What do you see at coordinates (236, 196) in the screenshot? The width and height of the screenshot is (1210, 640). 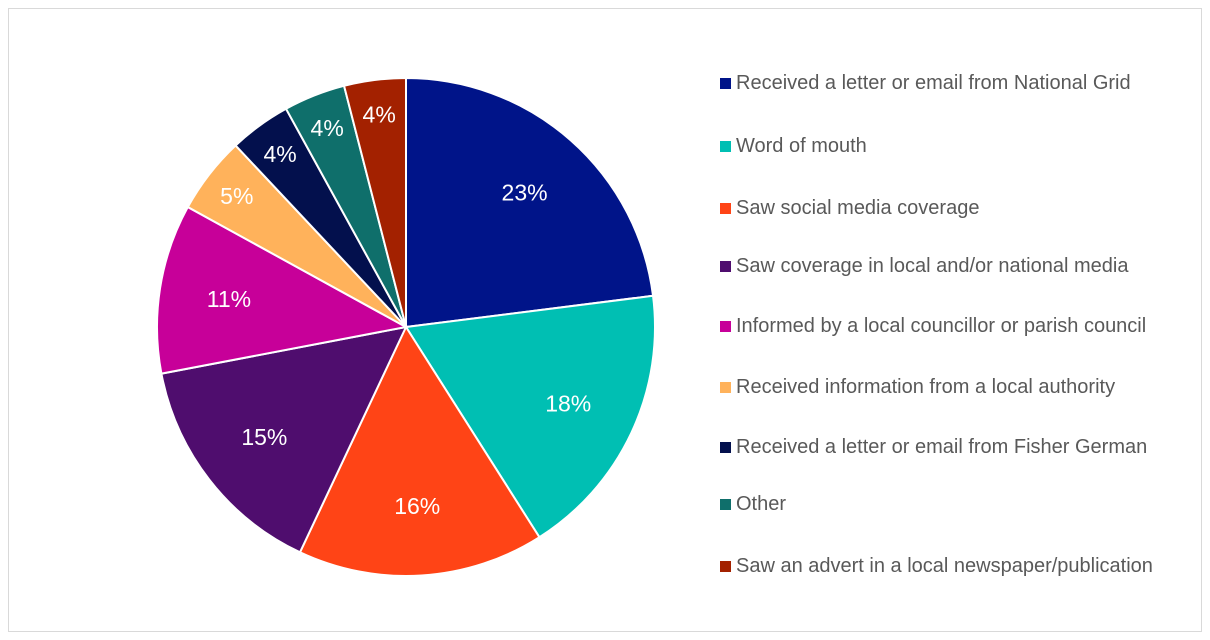 I see `slice-label-local-authority: 5%` at bounding box center [236, 196].